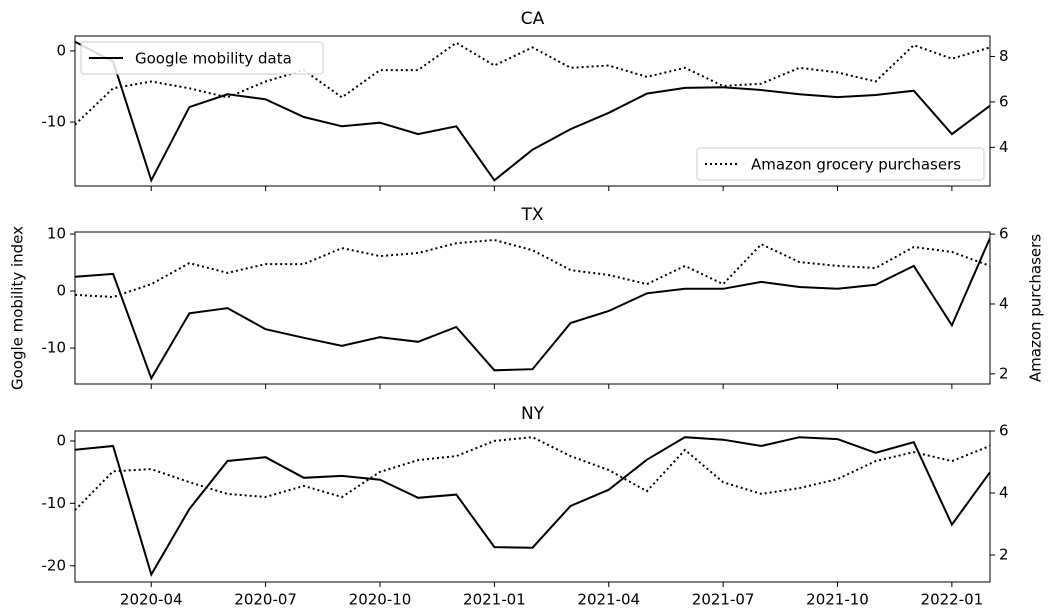 The width and height of the screenshot is (1058, 611). Describe the element at coordinates (56, 233) in the screenshot. I see `y-tick-label: 10` at that location.